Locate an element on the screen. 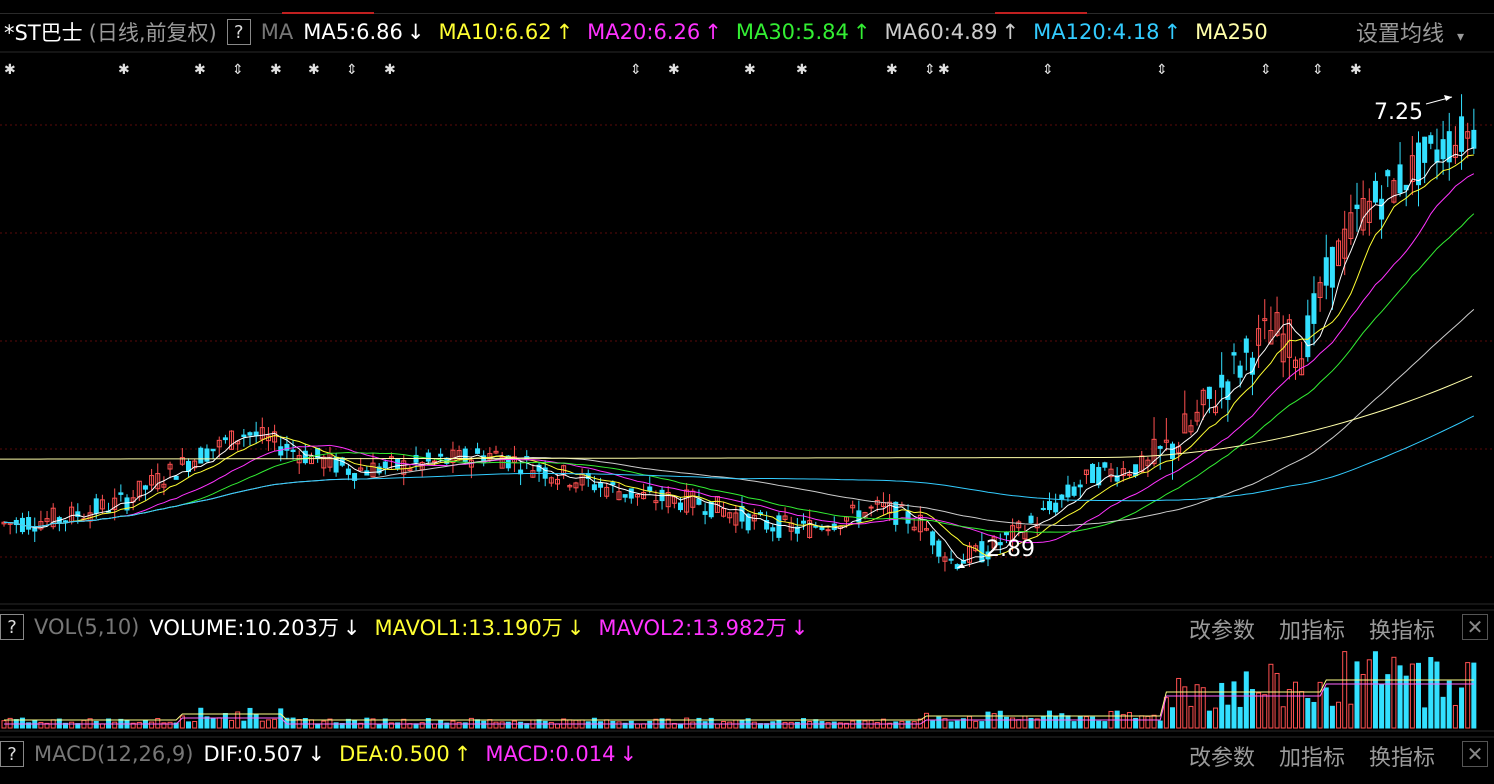 This screenshot has height=784, width=1494. help-button: ? is located at coordinates (238, 32).